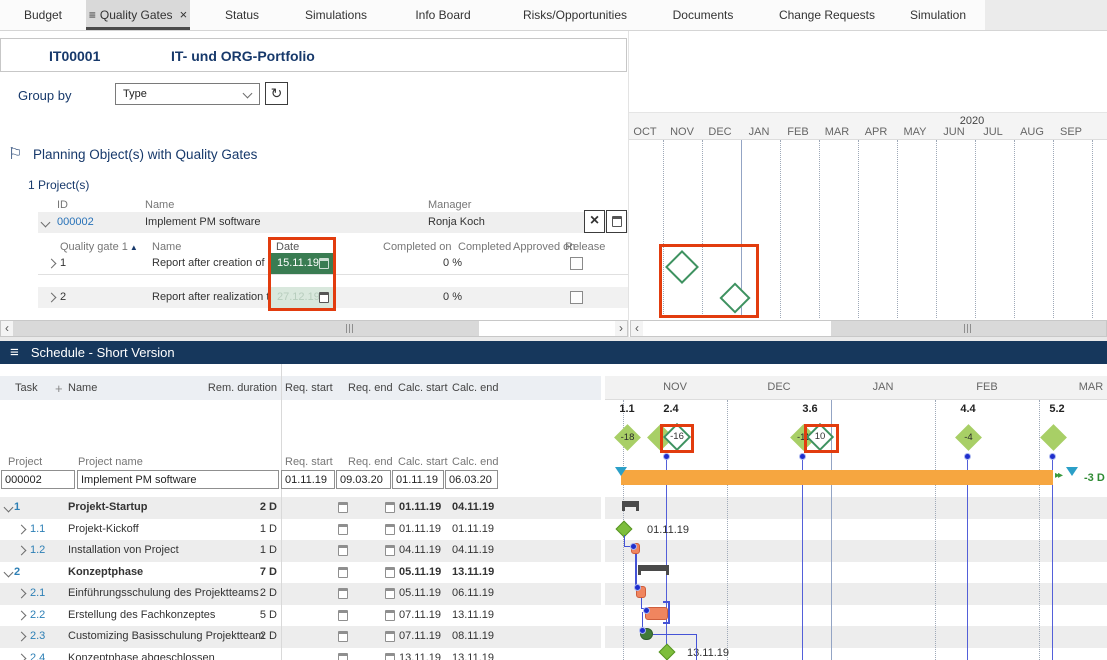 This screenshot has height=660, width=1107. I want to click on col-date: Date, so click(288, 247).